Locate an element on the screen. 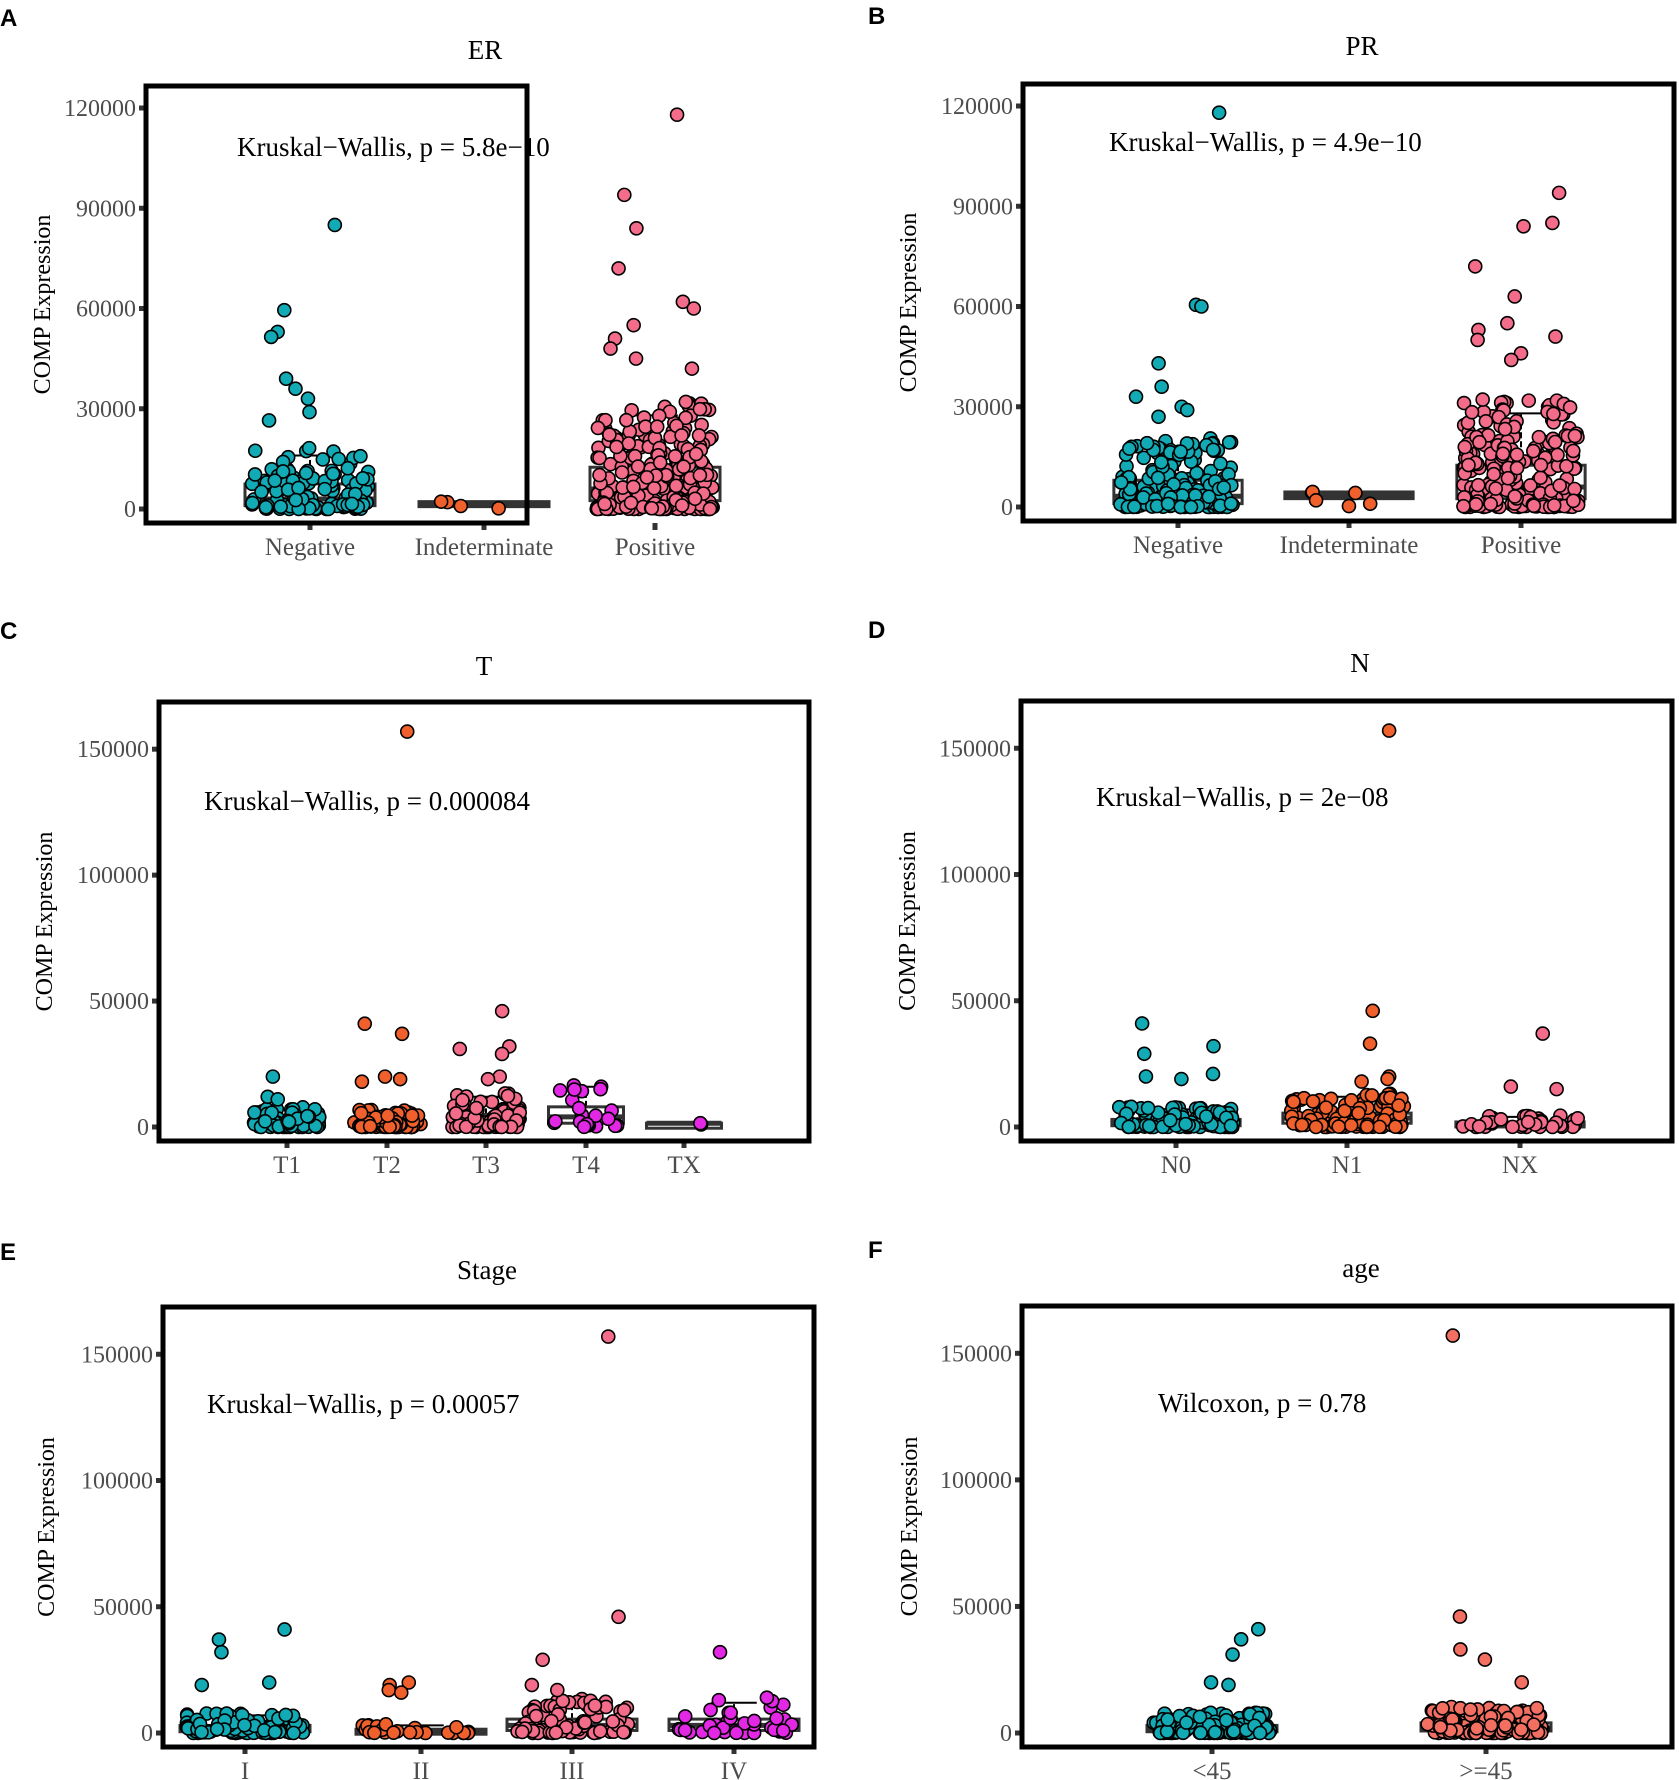 This screenshot has height=1780, width=1679. y-tick-label: 150000 is located at coordinates (975, 749).